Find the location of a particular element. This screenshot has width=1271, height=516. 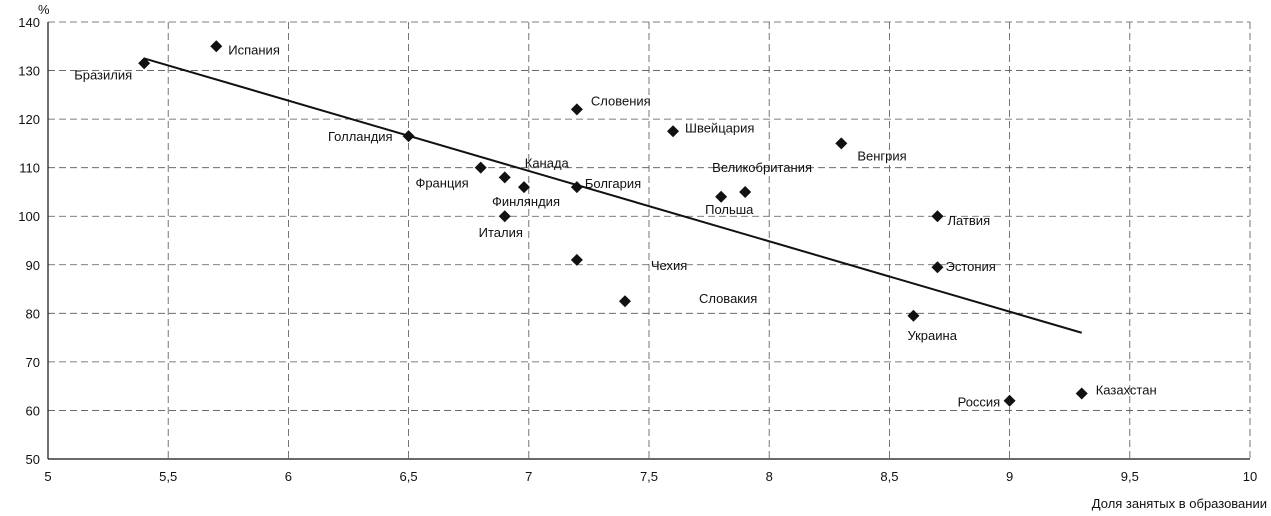

y-tick-label: 70 is located at coordinates (33, 362).